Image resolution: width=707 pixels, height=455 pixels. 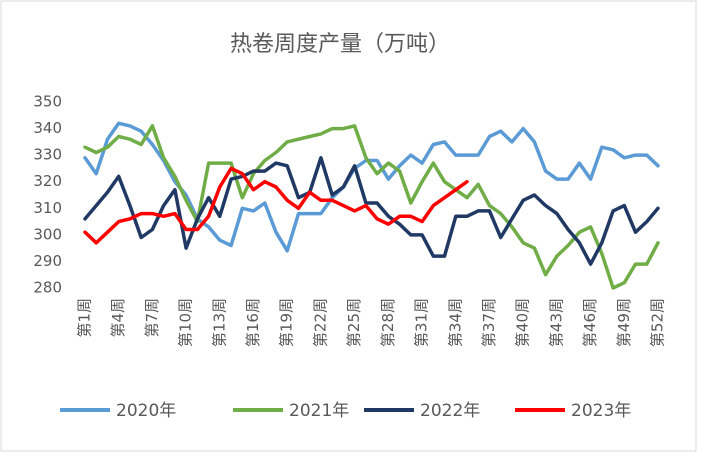 I want to click on y-tick-label: 330, so click(x=47, y=155).